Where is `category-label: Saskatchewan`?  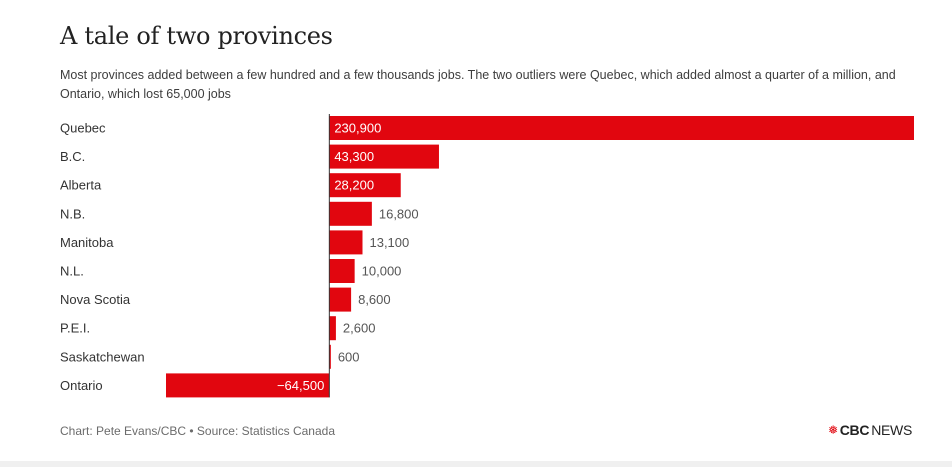 category-label: Saskatchewan is located at coordinates (102, 356).